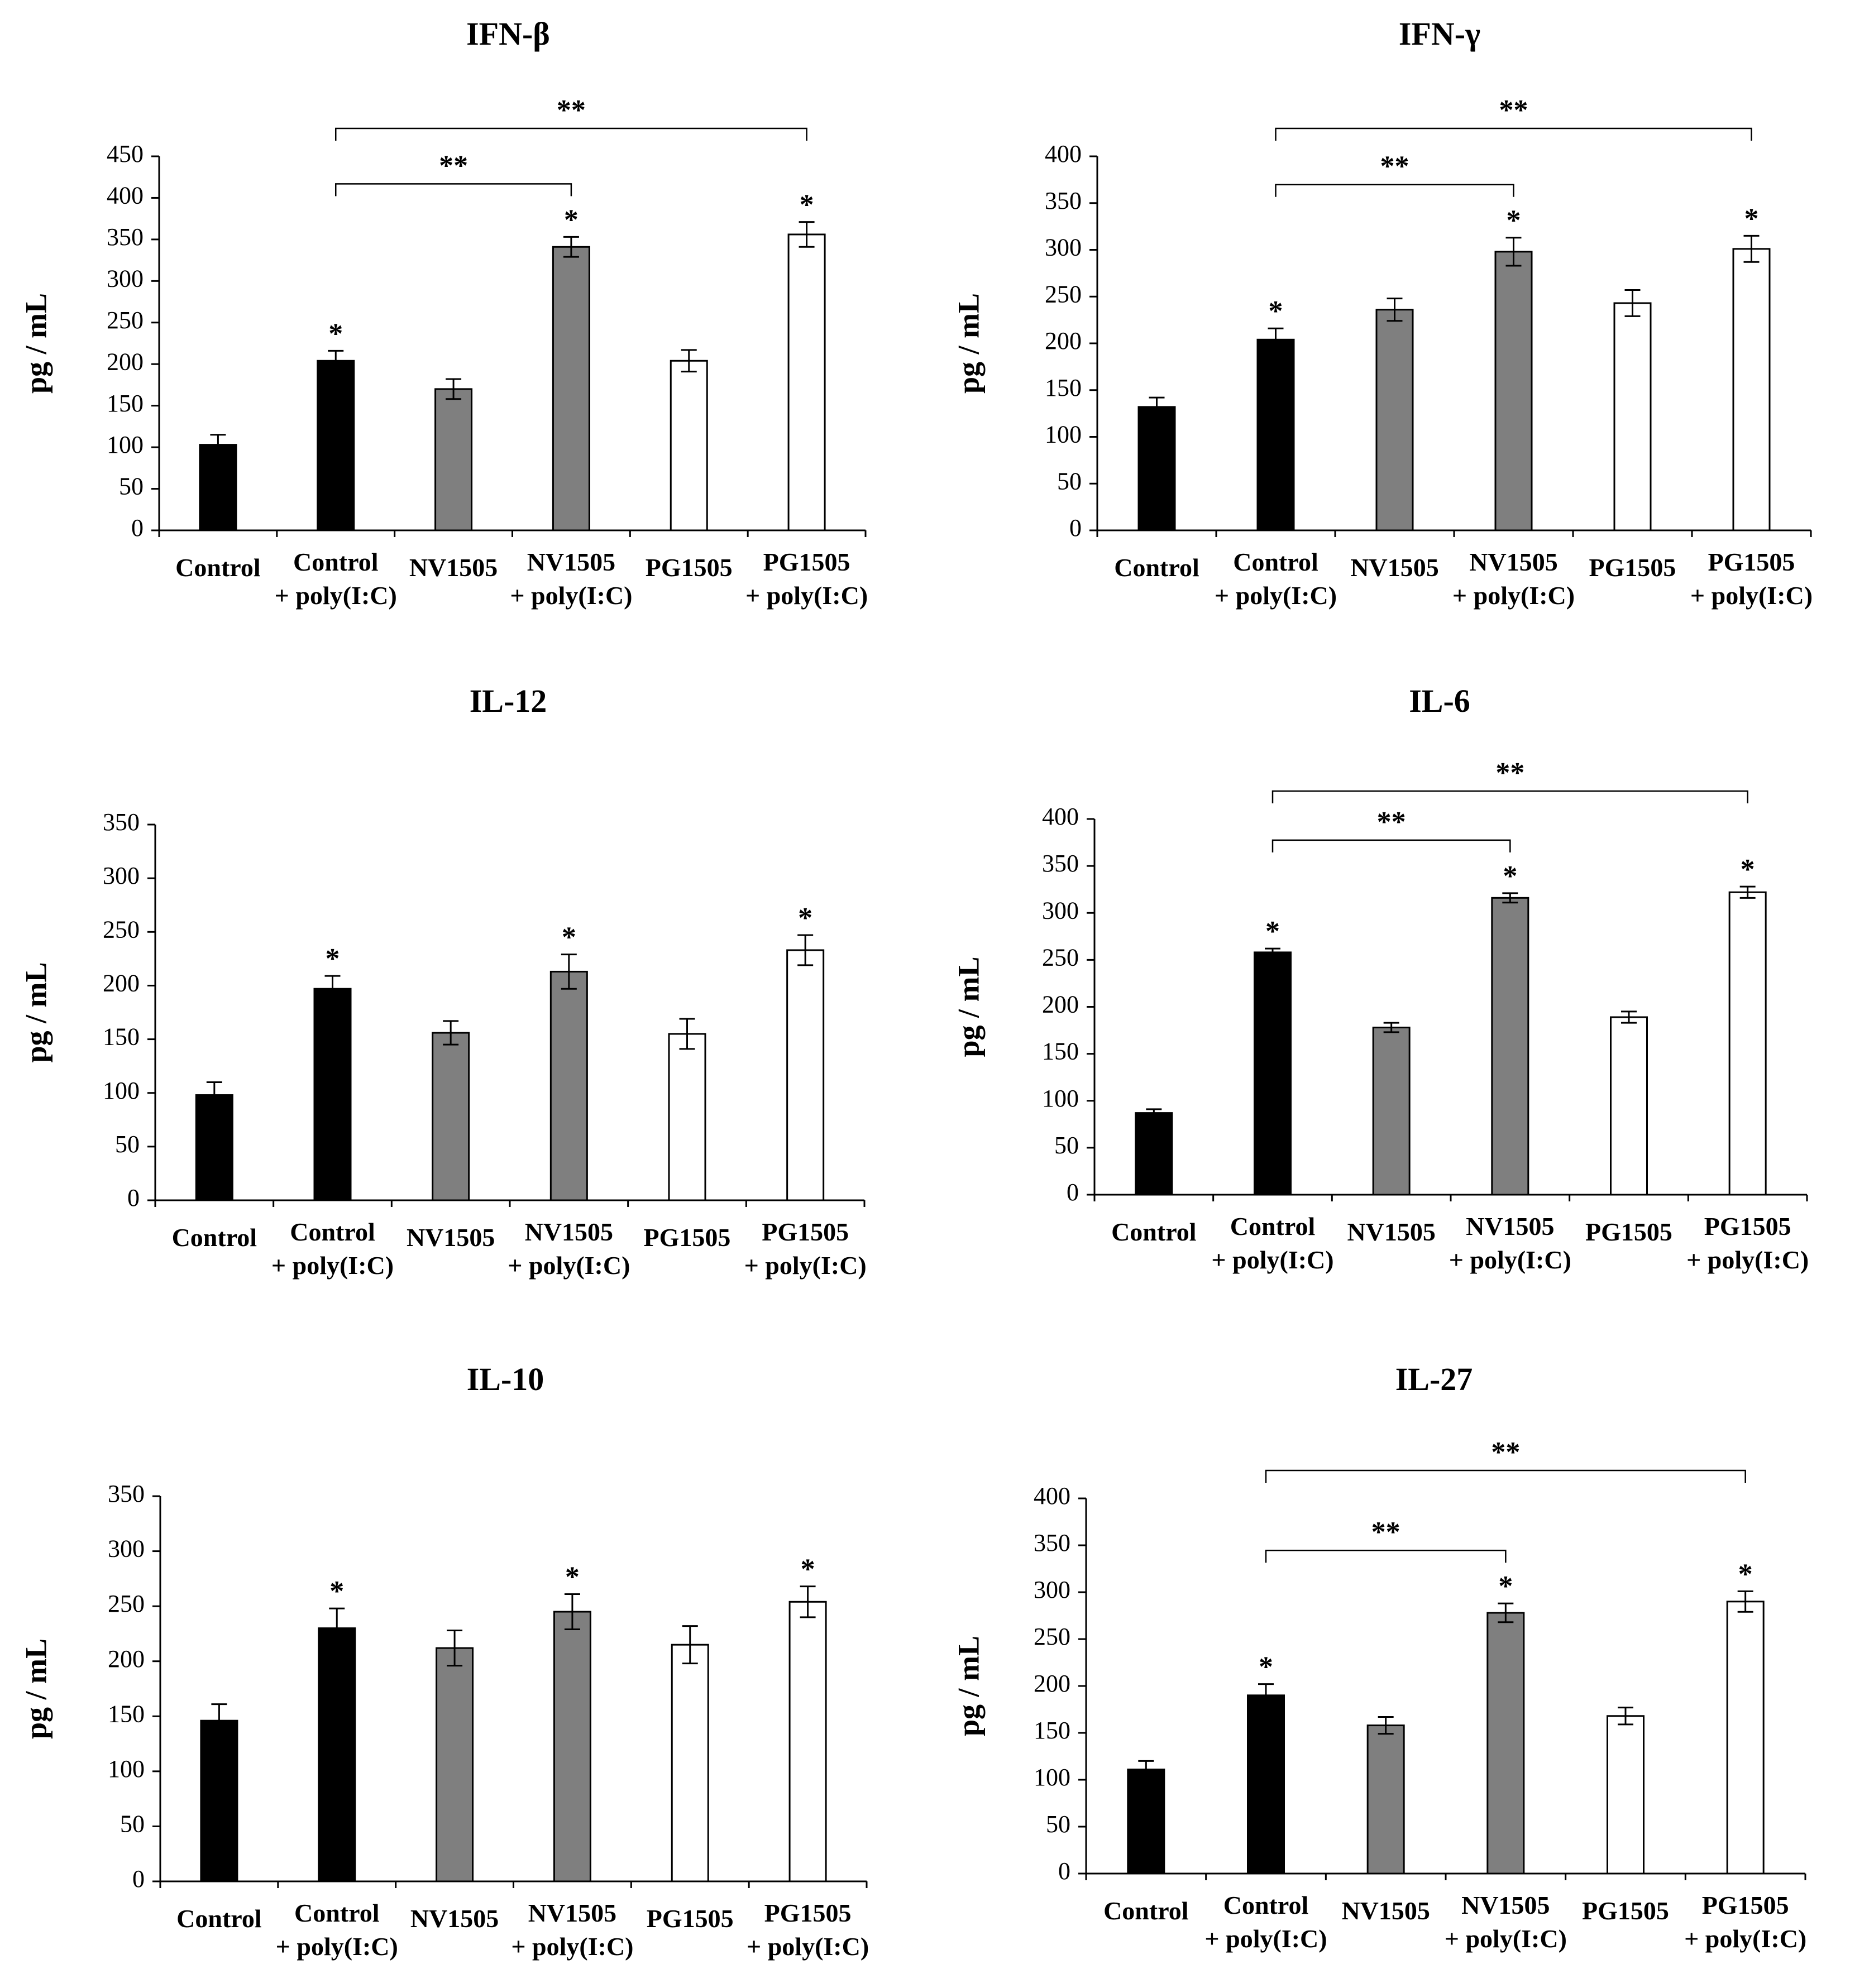 The width and height of the screenshot is (1850, 1988). Describe the element at coordinates (1434, 1379) in the screenshot. I see `chart-title: IL-27` at that location.